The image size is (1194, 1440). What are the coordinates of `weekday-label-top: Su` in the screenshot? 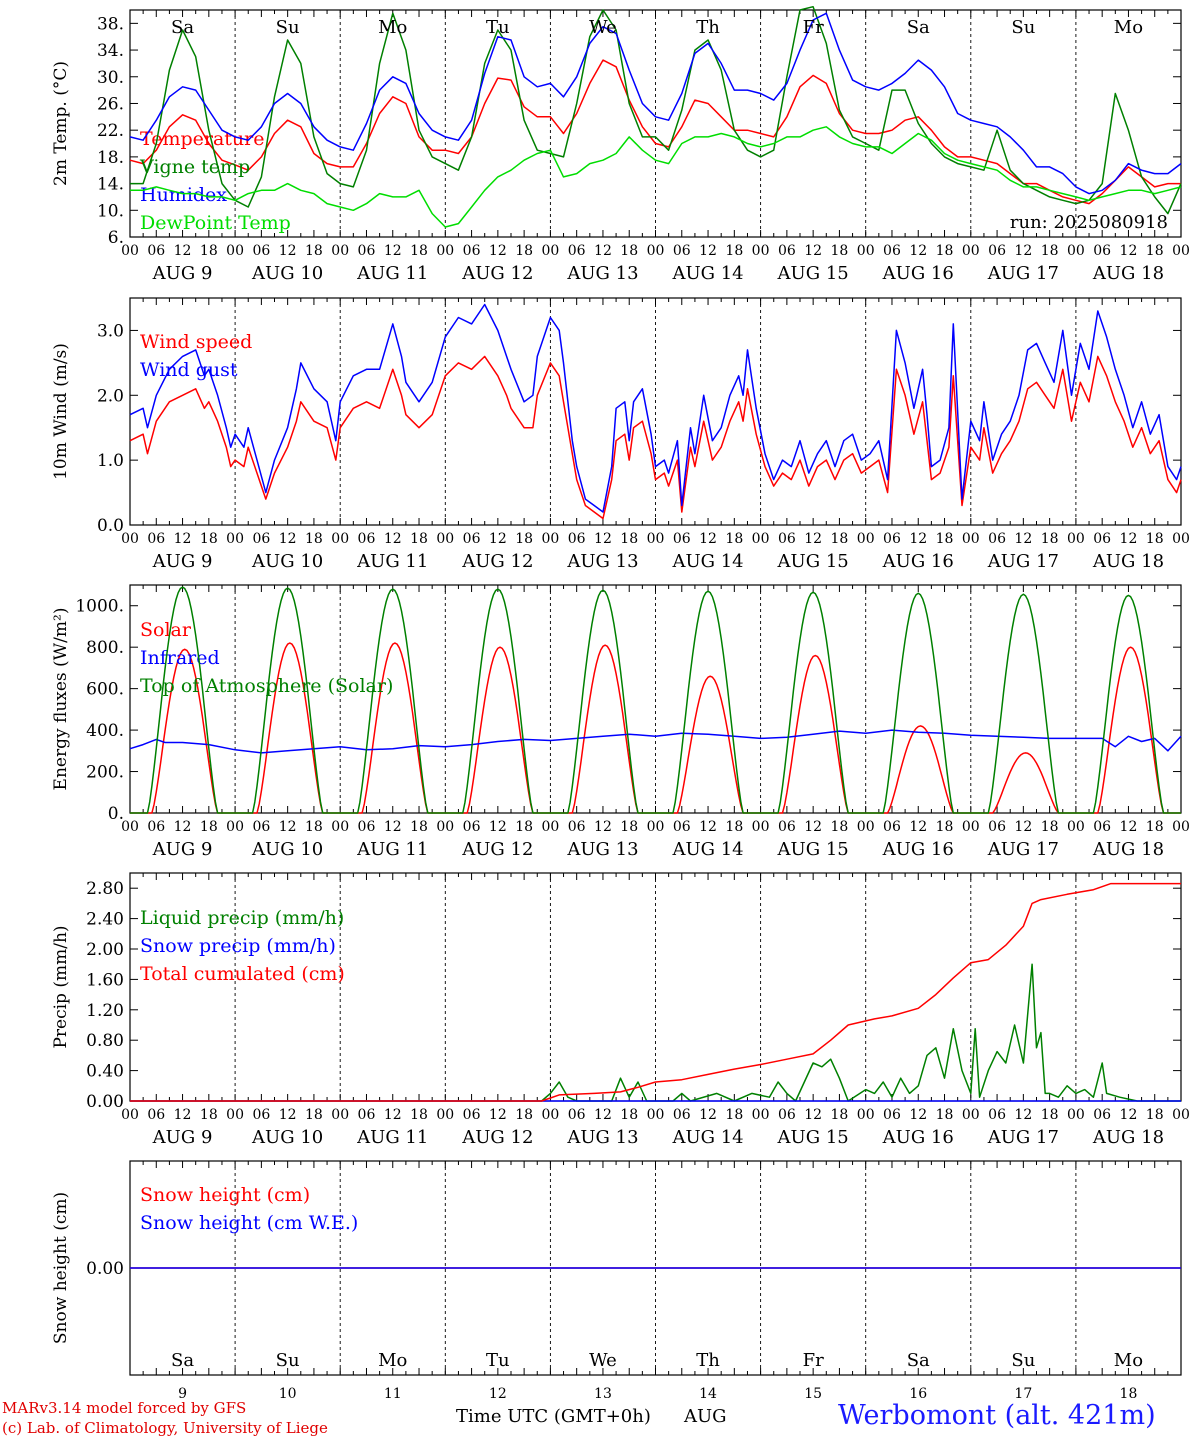 It's located at (288, 27).